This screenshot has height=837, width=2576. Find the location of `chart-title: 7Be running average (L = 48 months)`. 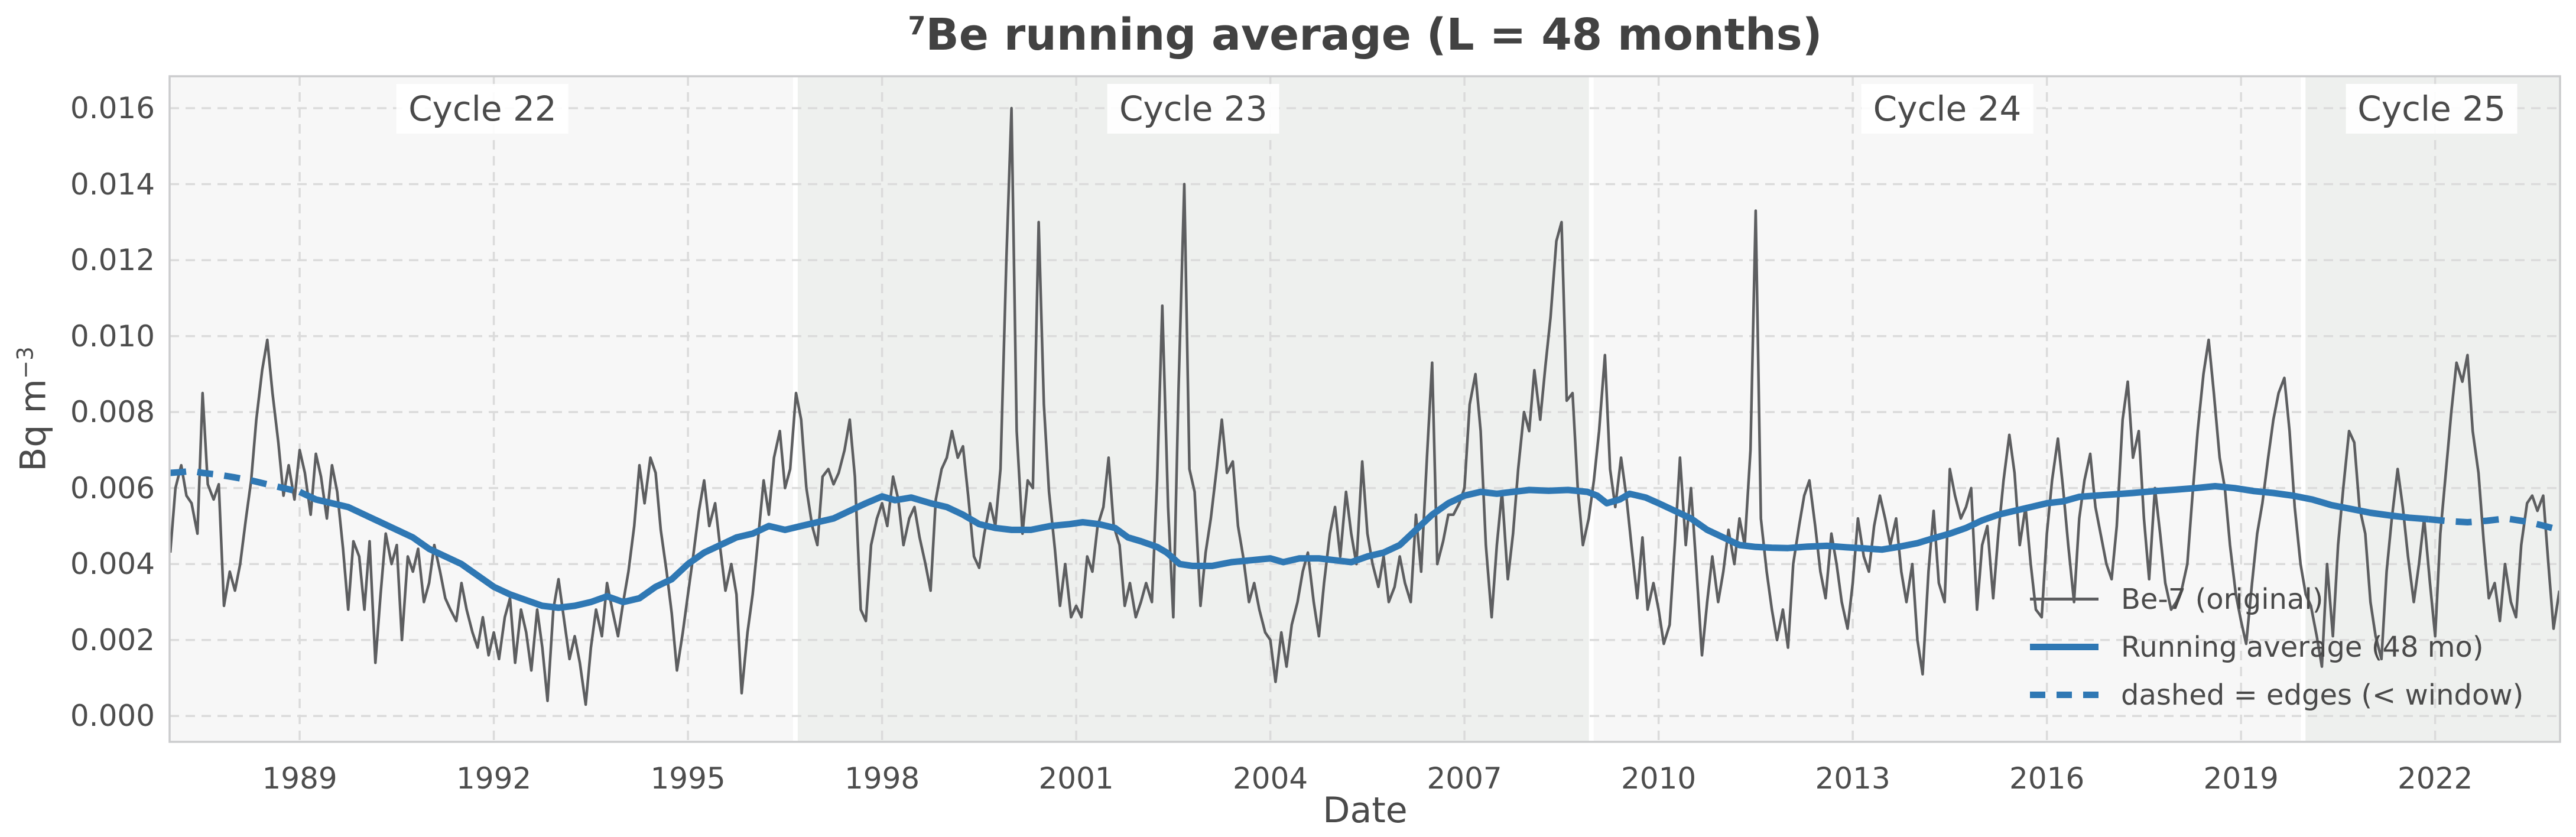

chart-title: 7Be running average (L = 48 months) is located at coordinates (1365, 34).